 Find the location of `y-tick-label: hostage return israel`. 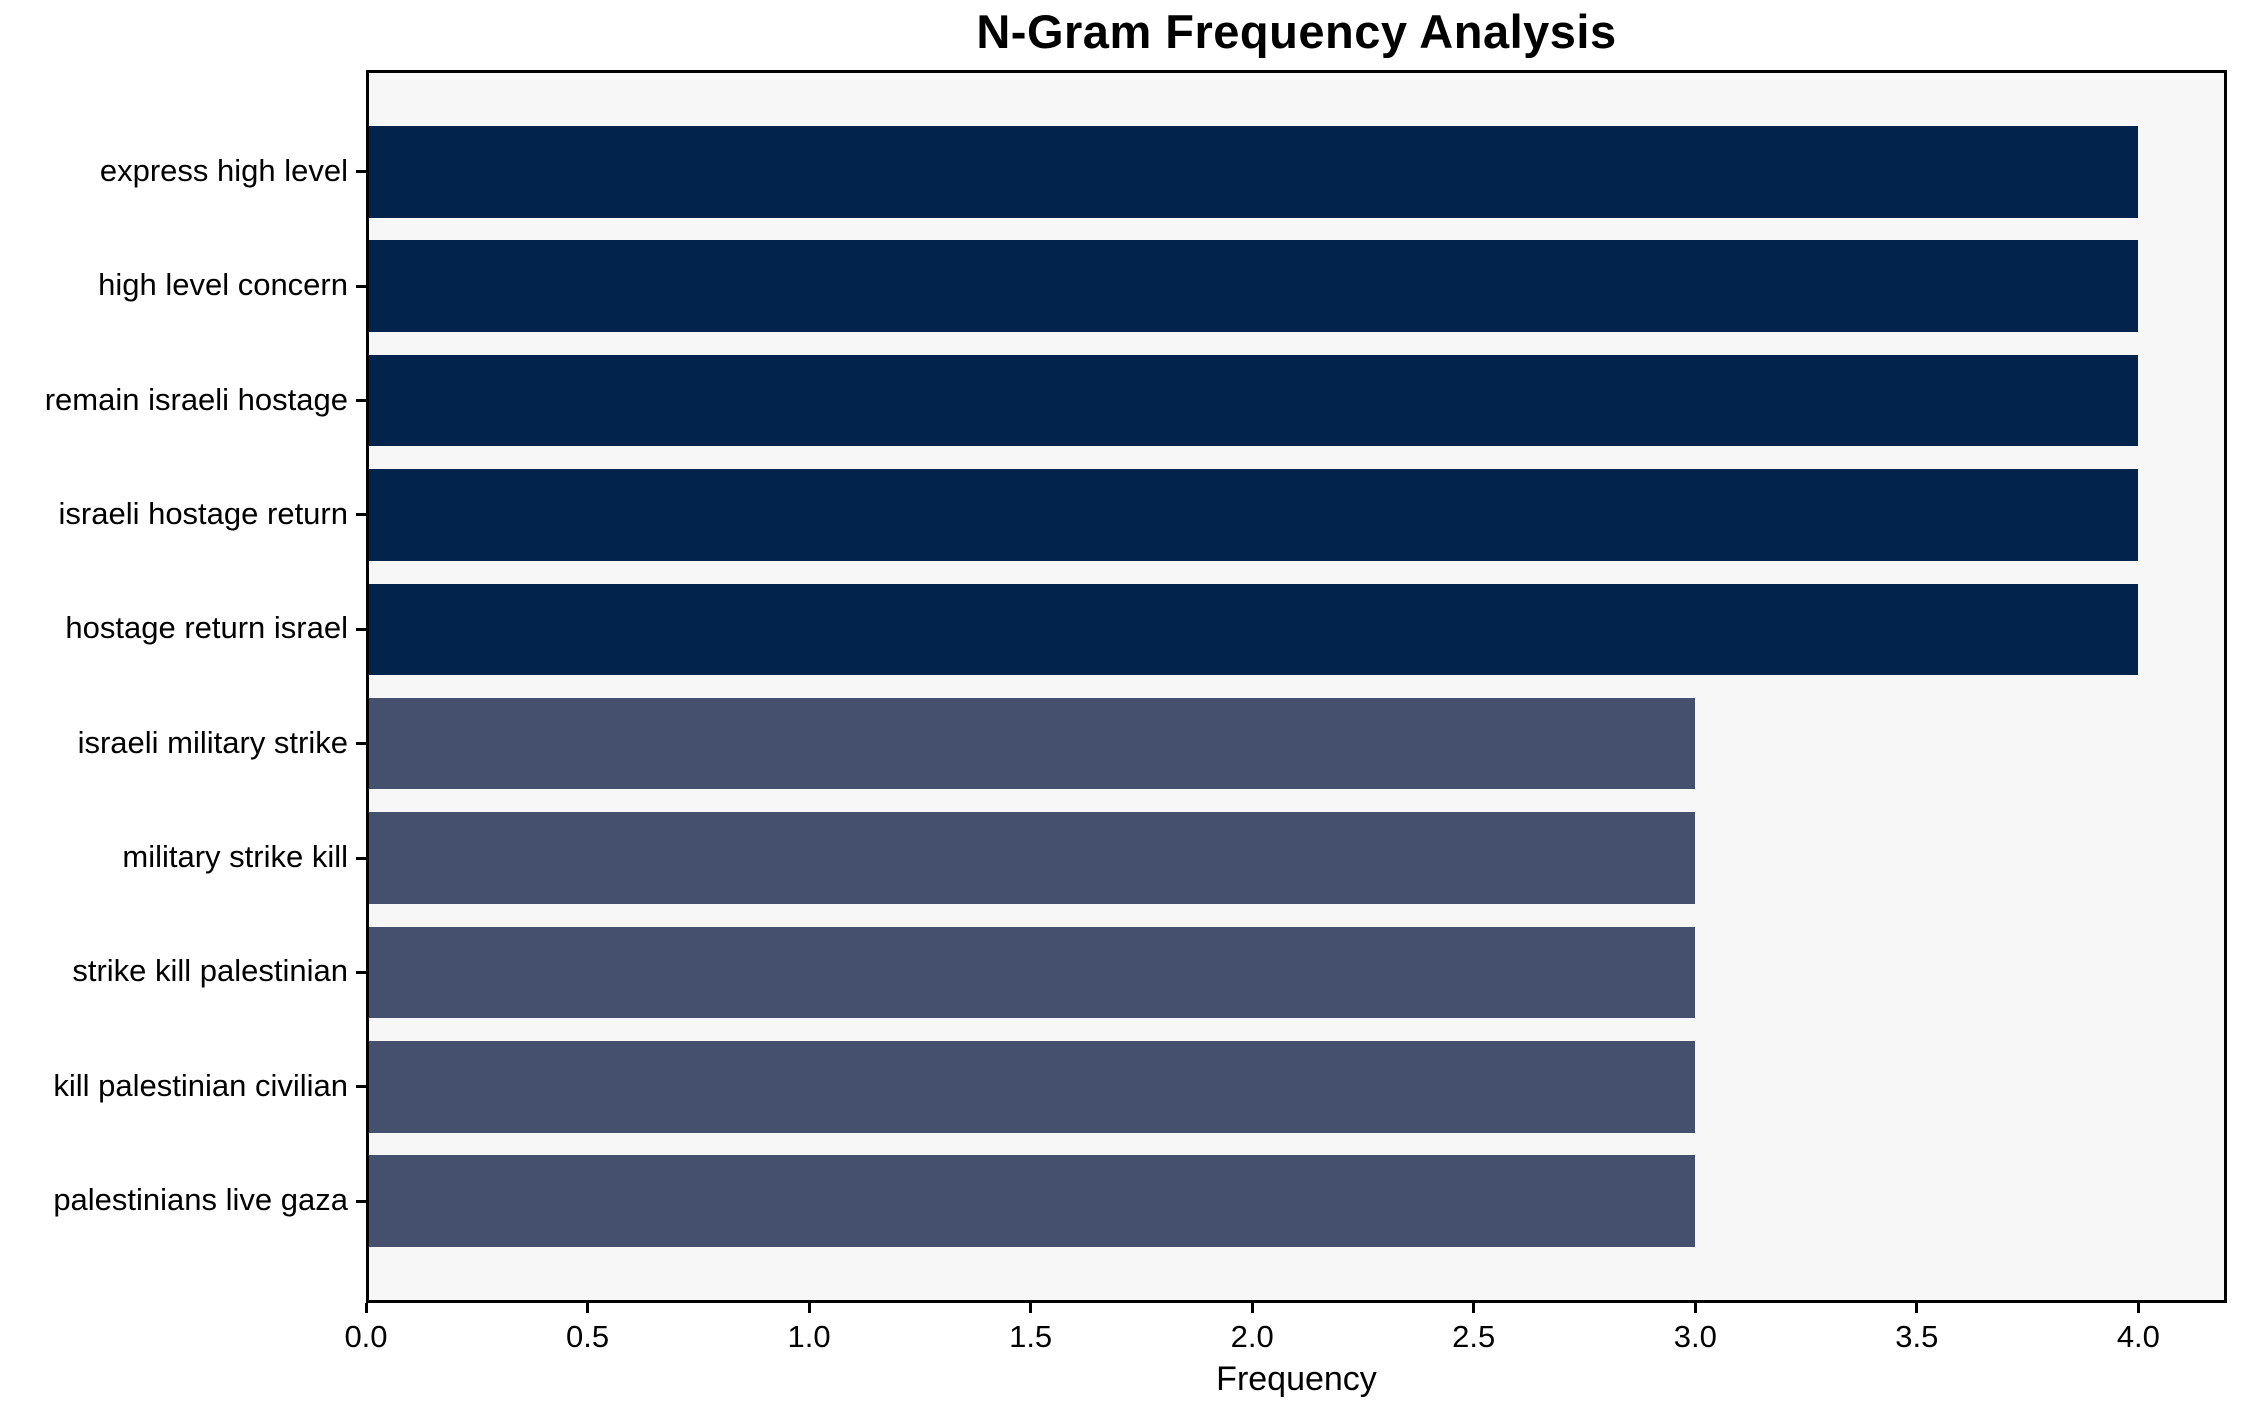

y-tick-label: hostage return israel is located at coordinates (206, 628).